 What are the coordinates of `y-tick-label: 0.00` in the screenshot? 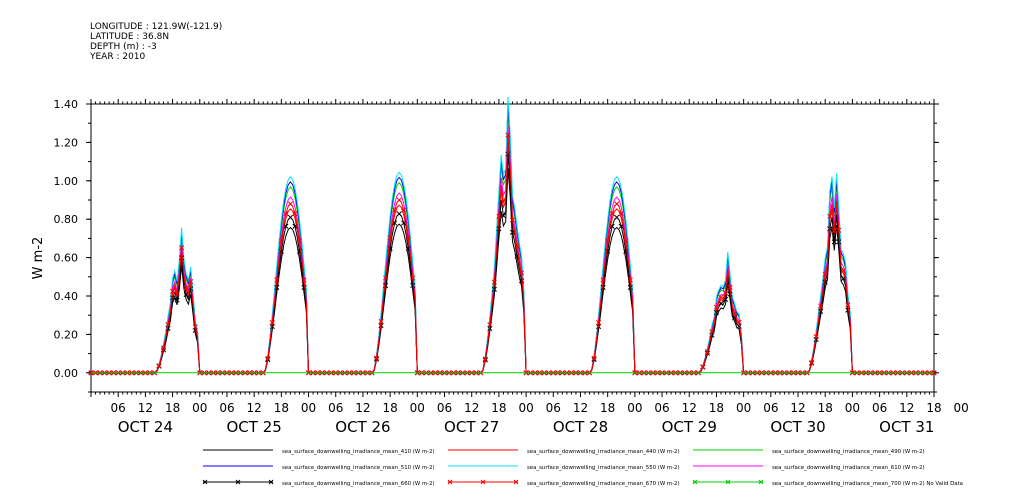 It's located at (66, 373).